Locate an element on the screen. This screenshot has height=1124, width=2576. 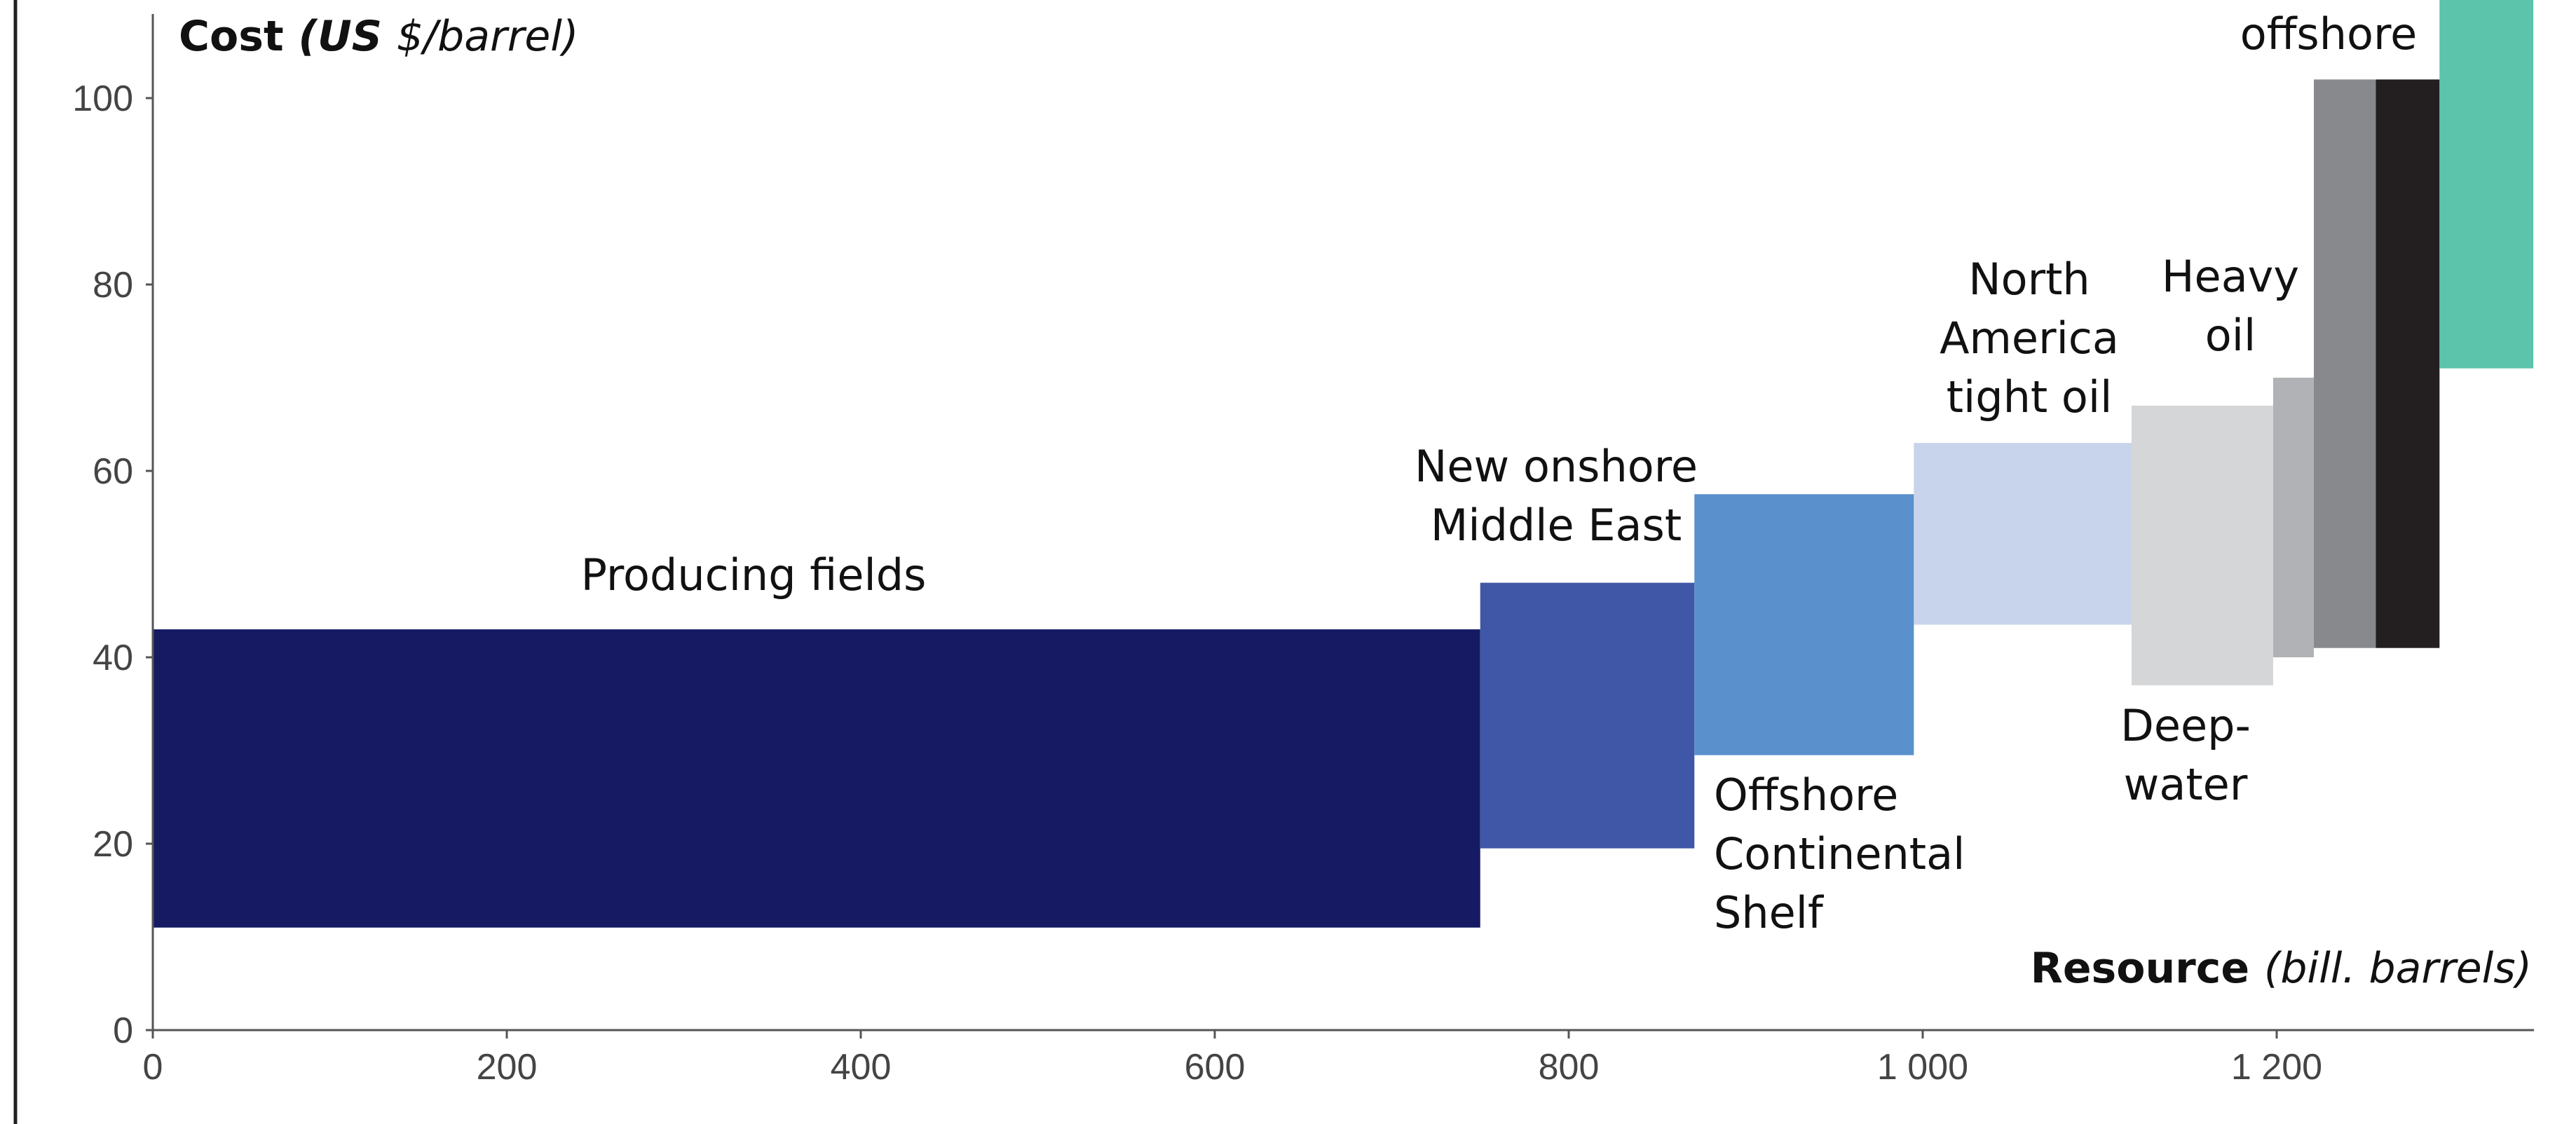
x-tick-label-4: 800 is located at coordinates (1570, 1067).